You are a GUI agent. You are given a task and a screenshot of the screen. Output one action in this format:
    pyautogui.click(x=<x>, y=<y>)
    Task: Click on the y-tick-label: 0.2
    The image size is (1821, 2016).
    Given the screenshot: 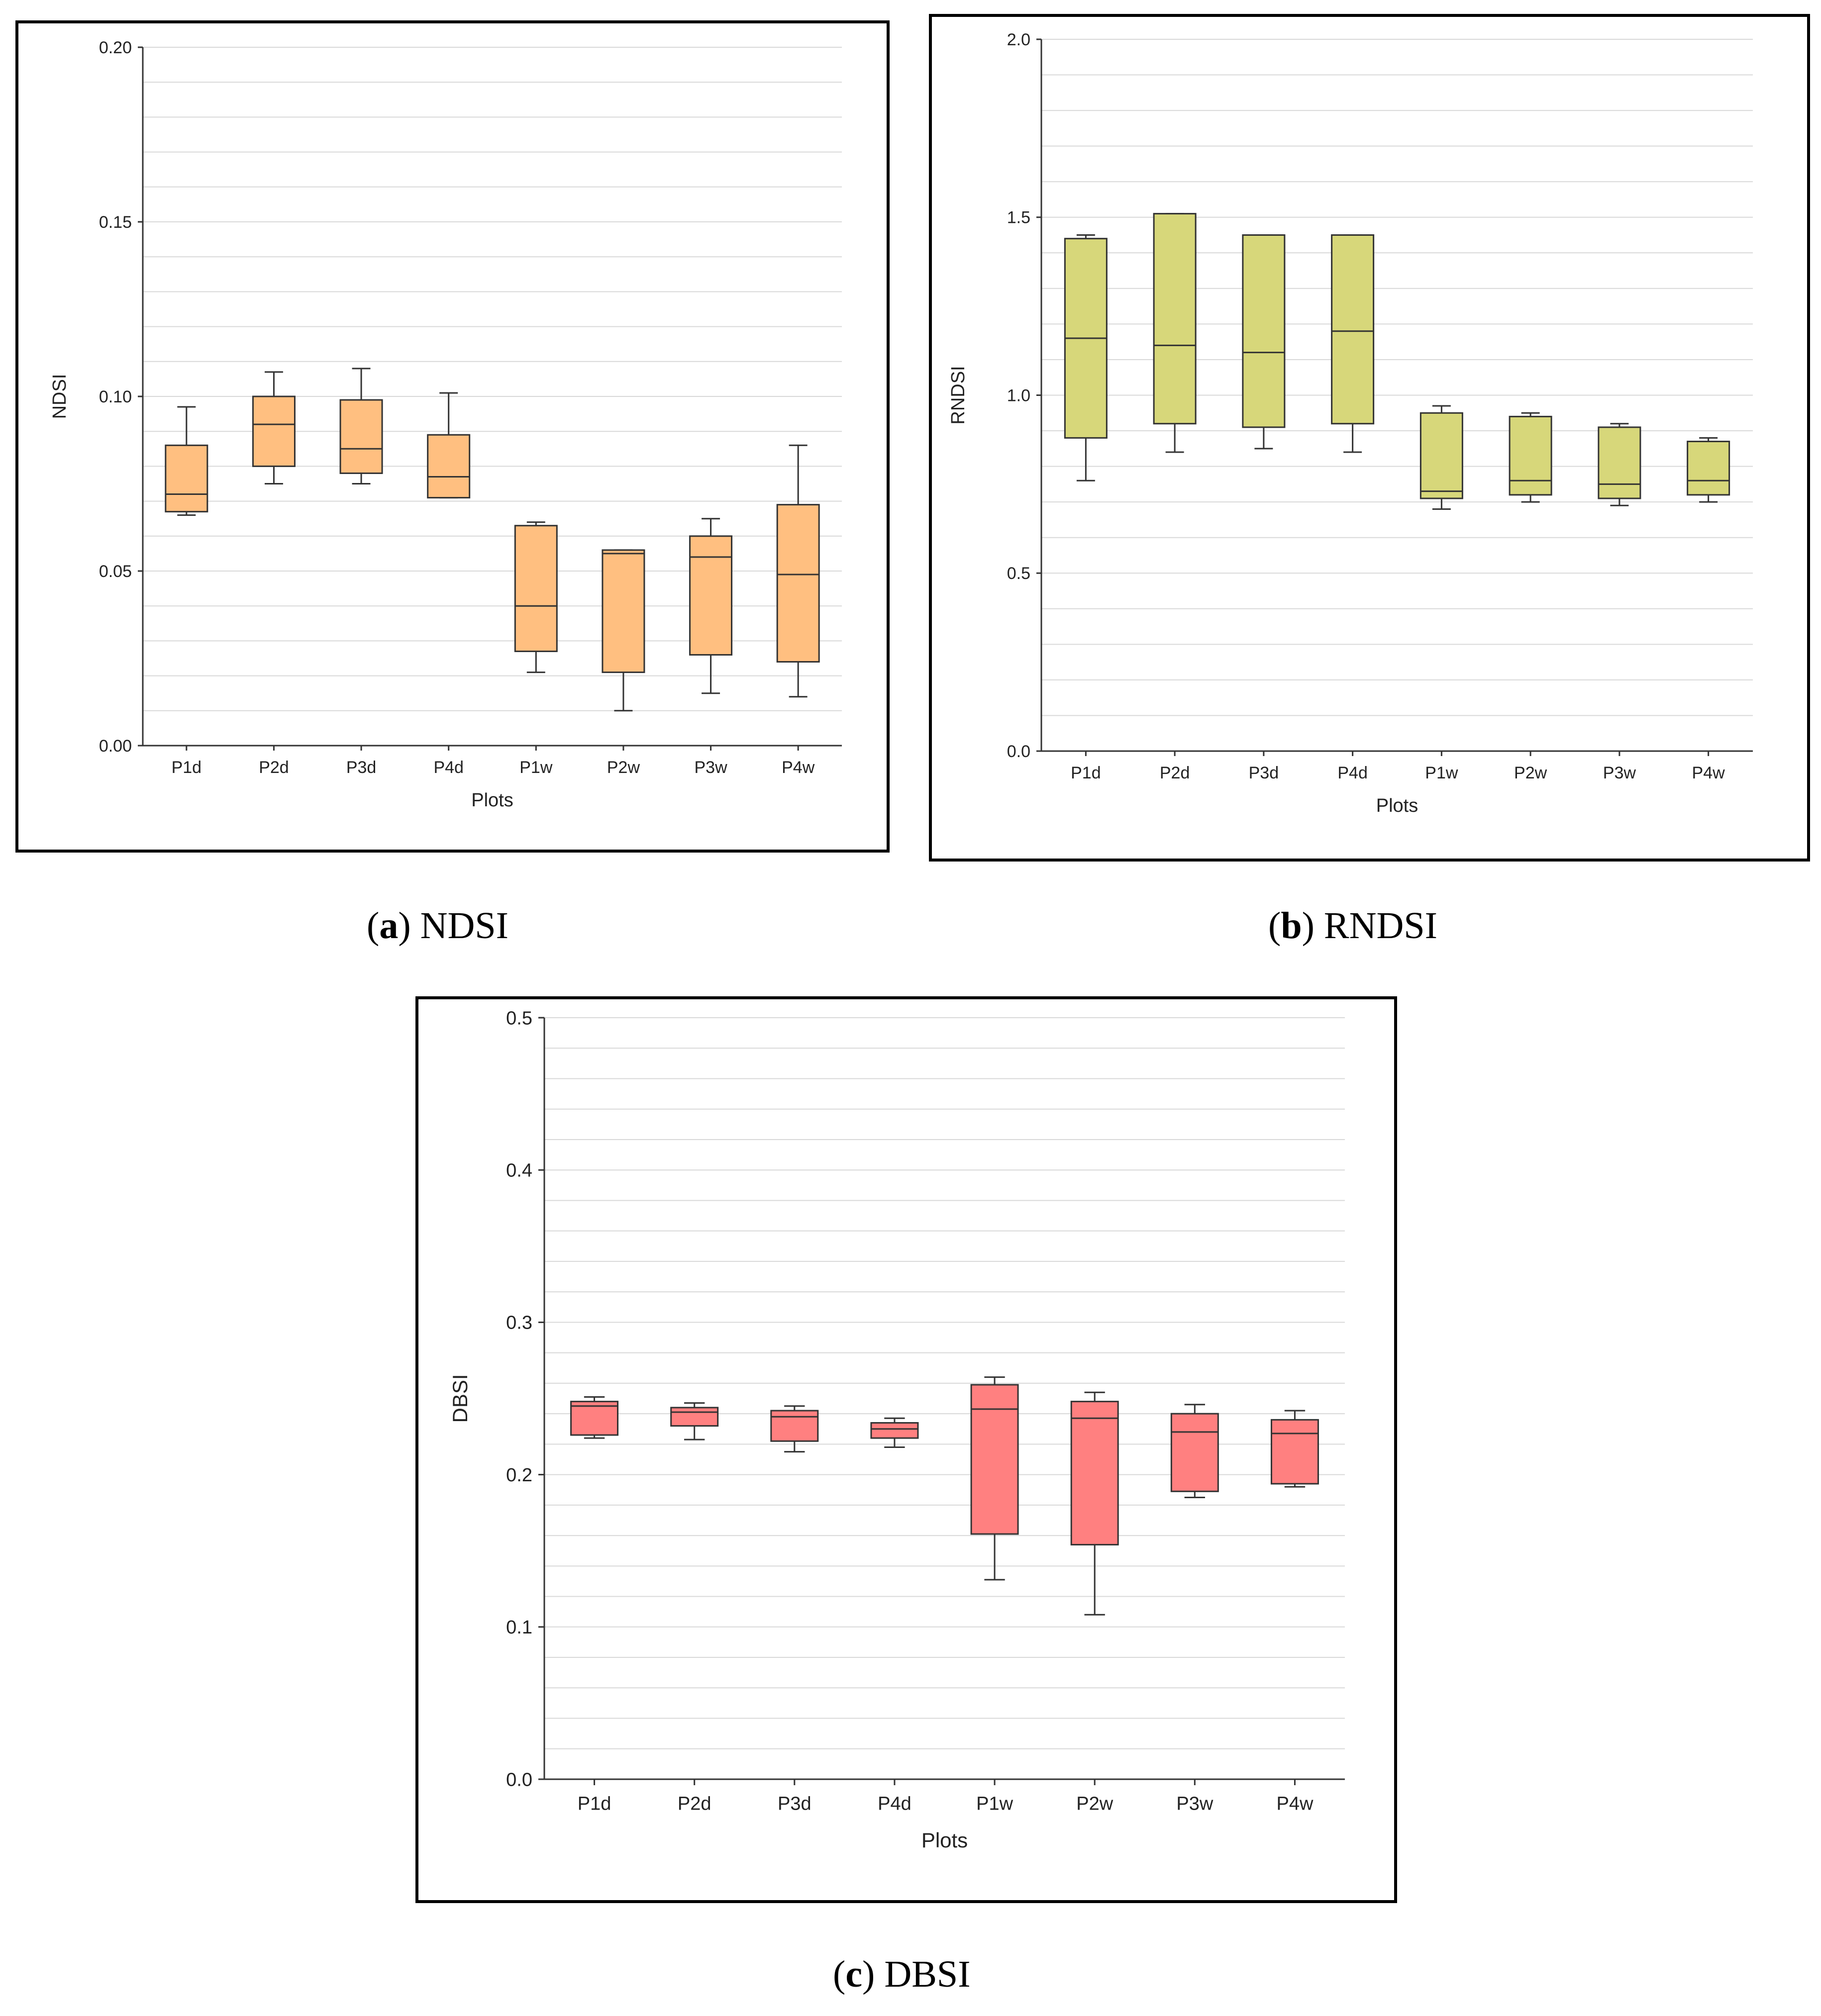 What is the action you would take?
    pyautogui.click(x=519, y=1475)
    